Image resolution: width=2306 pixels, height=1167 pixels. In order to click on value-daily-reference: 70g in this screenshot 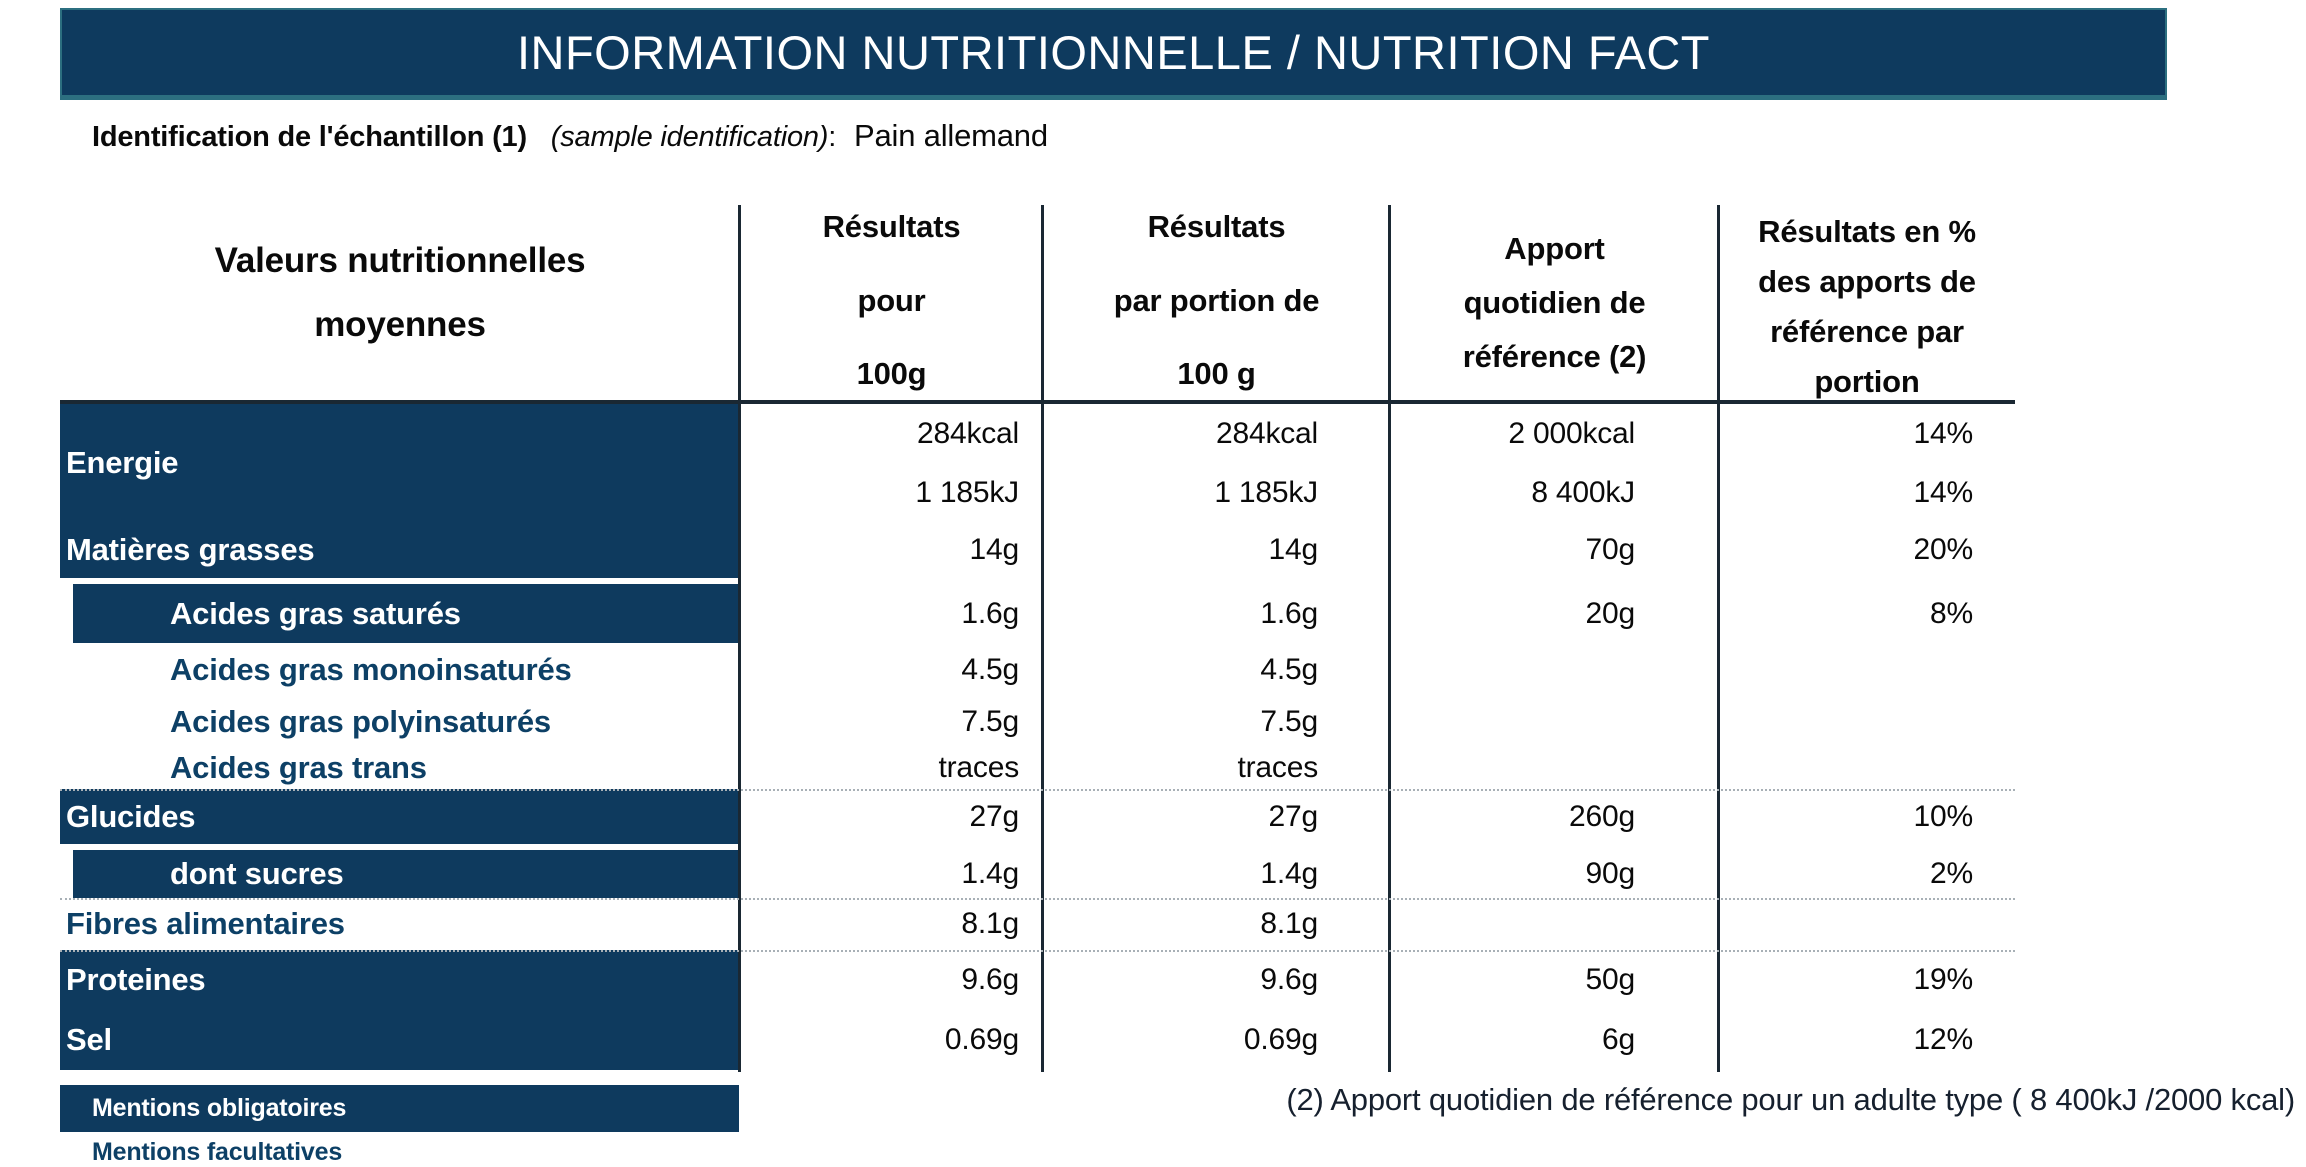, I will do `click(1610, 549)`.